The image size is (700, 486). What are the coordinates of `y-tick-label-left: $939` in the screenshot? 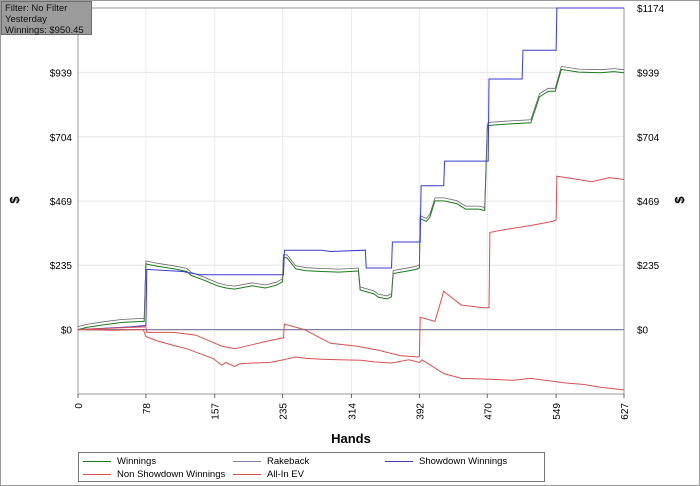 It's located at (61, 73).